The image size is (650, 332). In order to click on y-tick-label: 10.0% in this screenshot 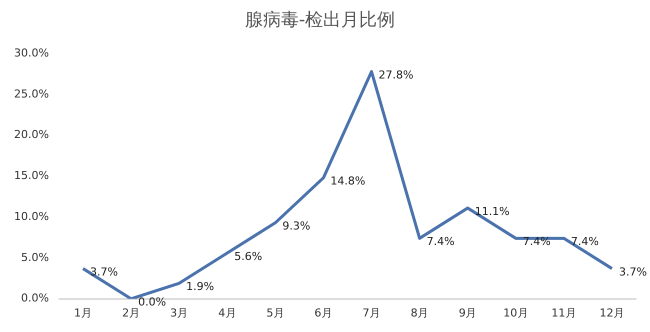, I will do `click(31, 216)`.